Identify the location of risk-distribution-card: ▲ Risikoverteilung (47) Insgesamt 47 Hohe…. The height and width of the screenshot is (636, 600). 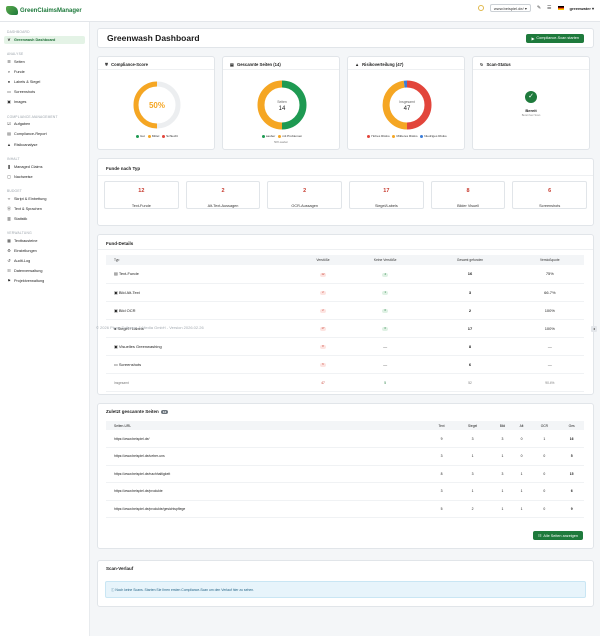
(406, 103).